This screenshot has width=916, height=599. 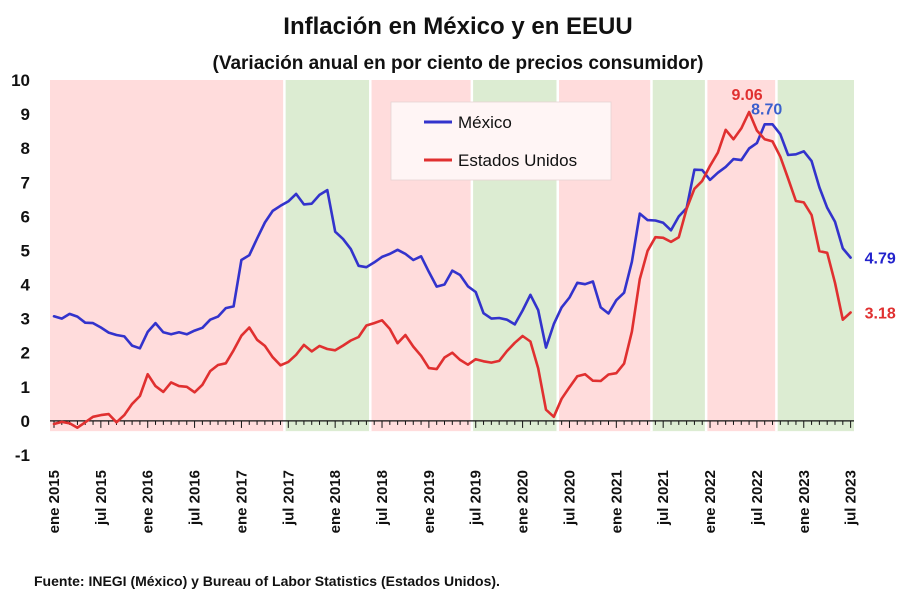 What do you see at coordinates (569, 498) in the screenshot?
I see `x-tick-label: jul 2020` at bounding box center [569, 498].